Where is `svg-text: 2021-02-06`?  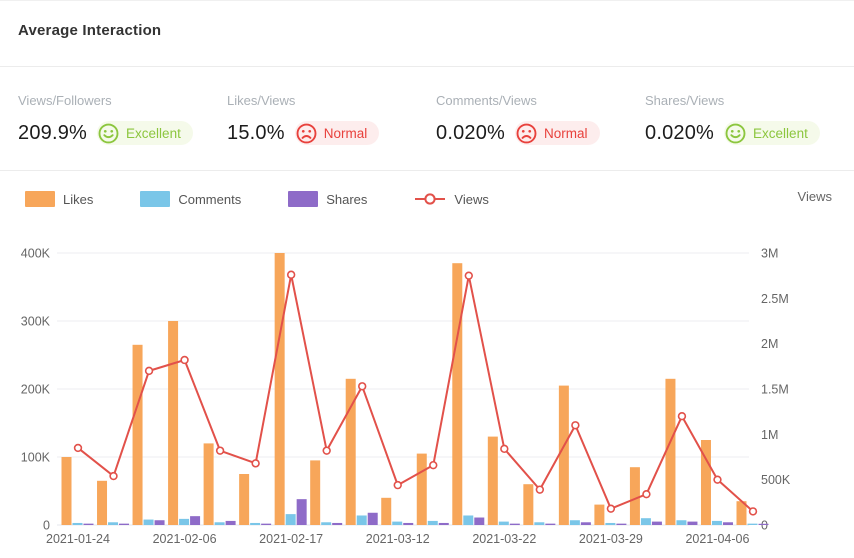
svg-text: 2021-02-06 is located at coordinates (185, 539).